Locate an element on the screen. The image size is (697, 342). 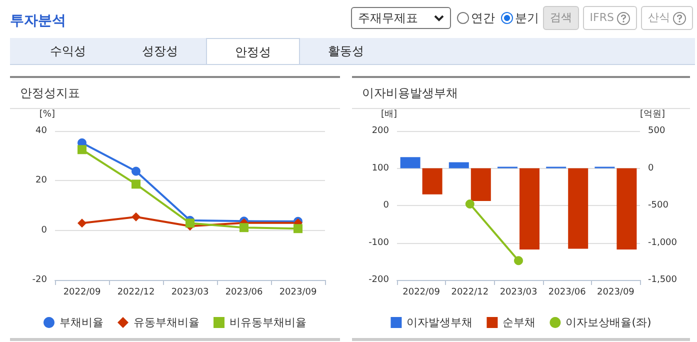
legend-label: 부채비율 is located at coordinates (82, 322).